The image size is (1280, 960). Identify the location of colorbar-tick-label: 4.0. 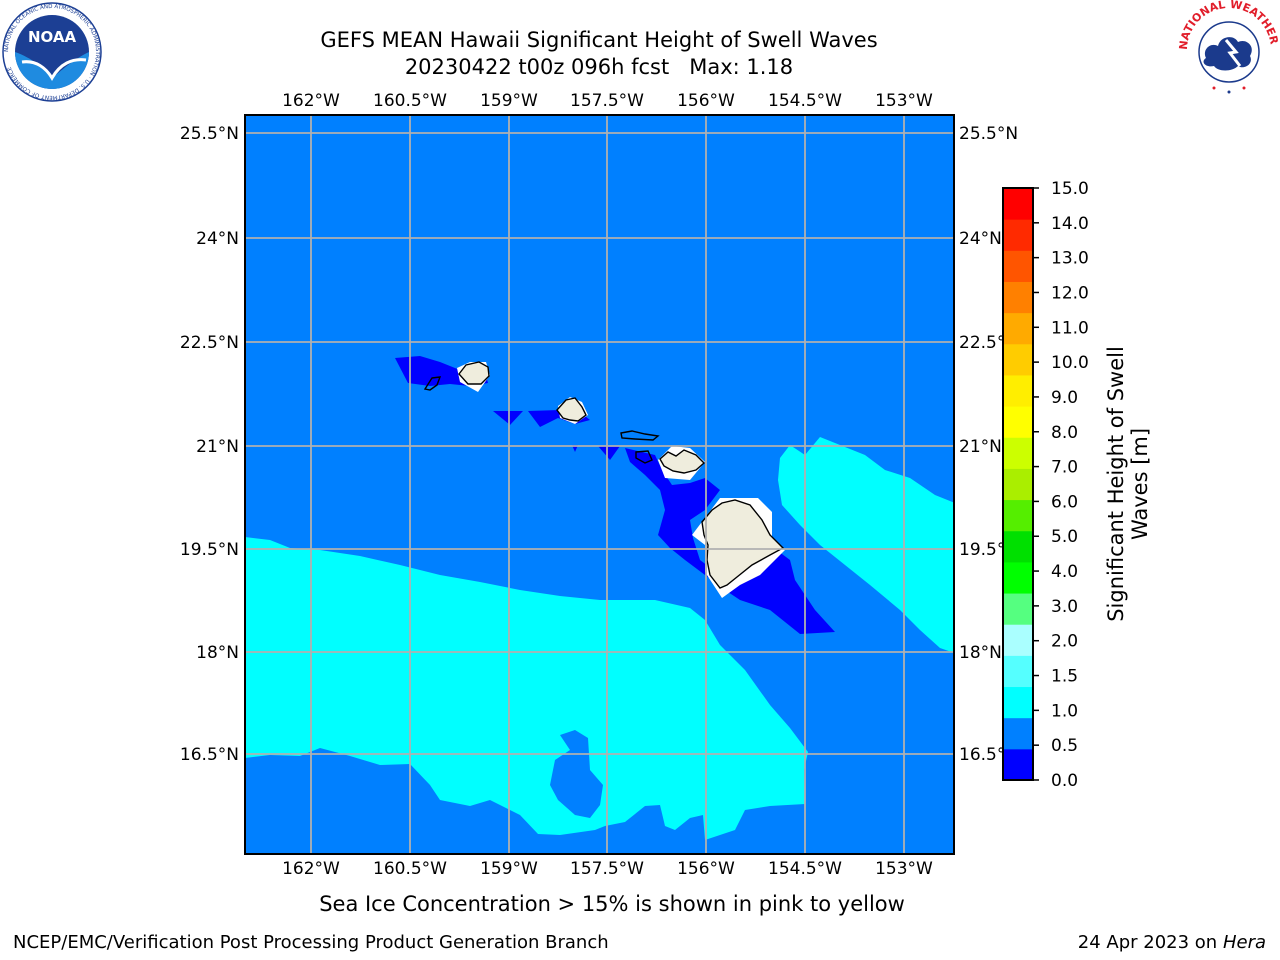
(1064, 572).